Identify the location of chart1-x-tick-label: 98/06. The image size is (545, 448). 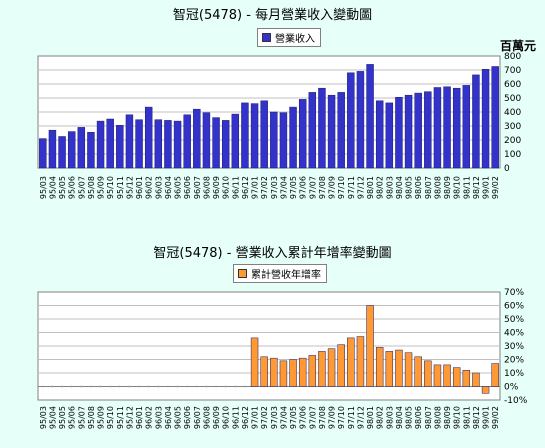
(418, 187).